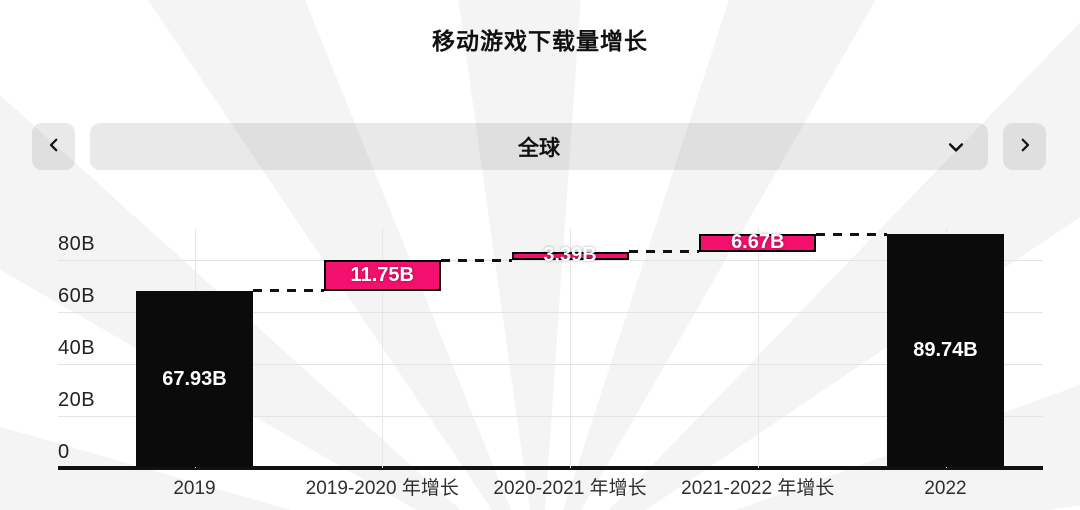 The image size is (1080, 510). I want to click on x-axis-label: 2021-2022 年增长, so click(758, 488).